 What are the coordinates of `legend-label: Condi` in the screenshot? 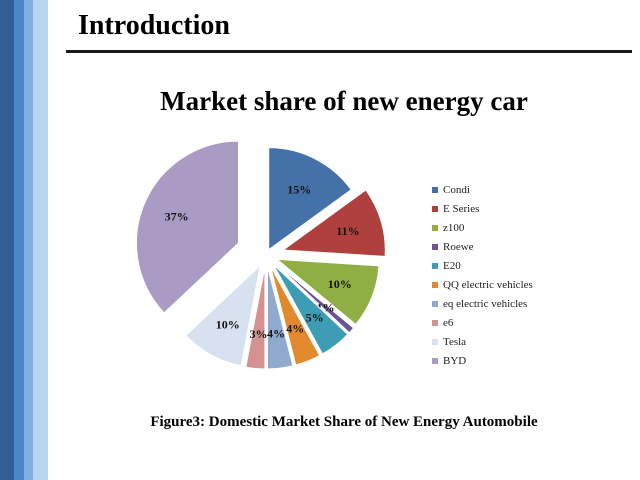 It's located at (456, 189).